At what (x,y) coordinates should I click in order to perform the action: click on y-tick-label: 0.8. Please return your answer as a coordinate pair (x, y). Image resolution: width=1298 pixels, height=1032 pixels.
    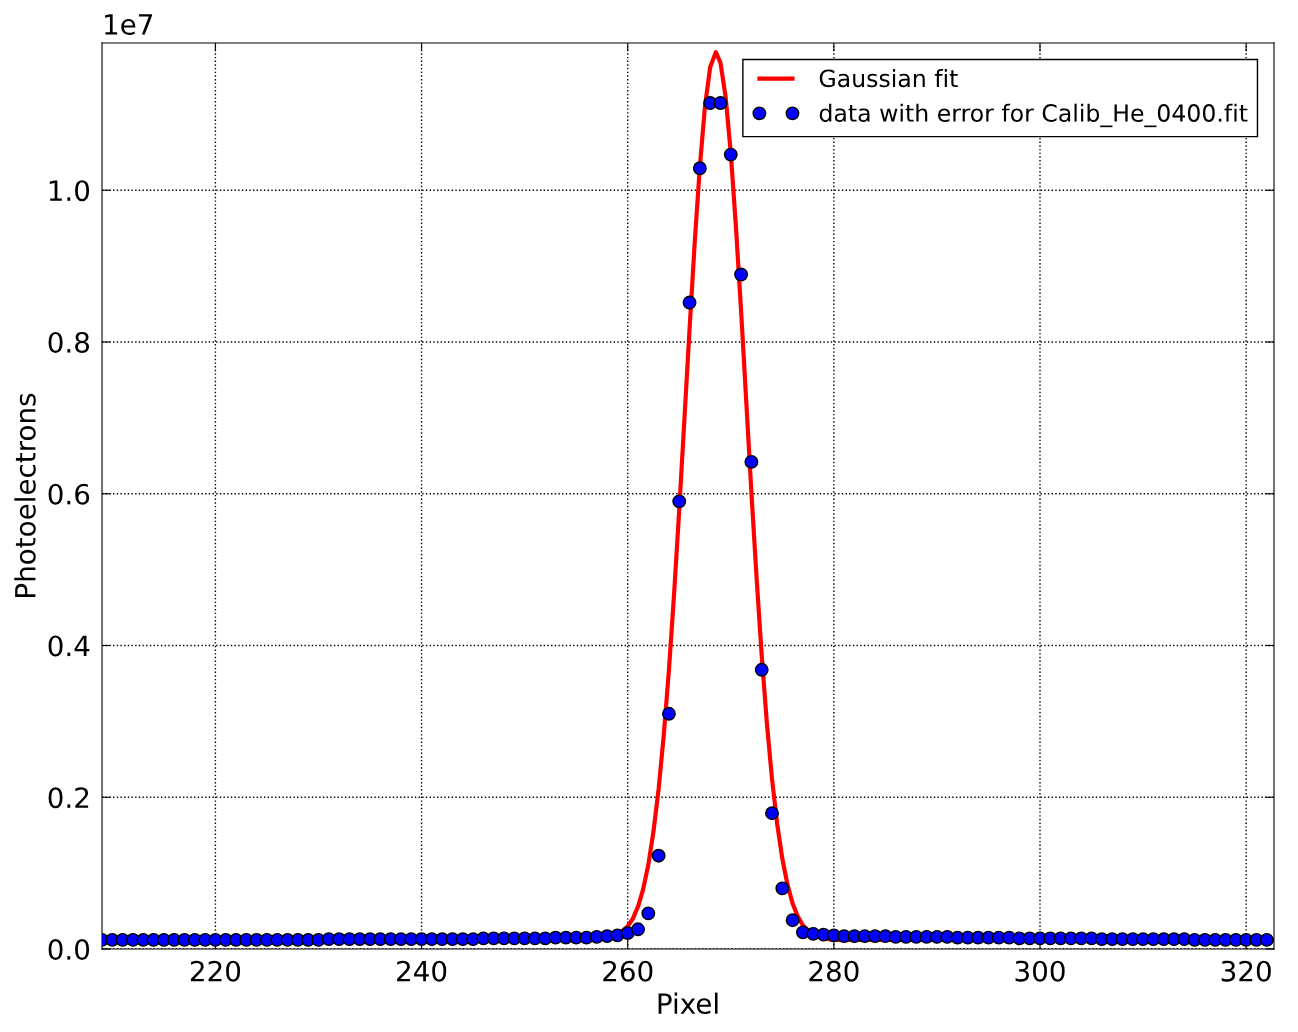
    Looking at the image, I should click on (69, 342).